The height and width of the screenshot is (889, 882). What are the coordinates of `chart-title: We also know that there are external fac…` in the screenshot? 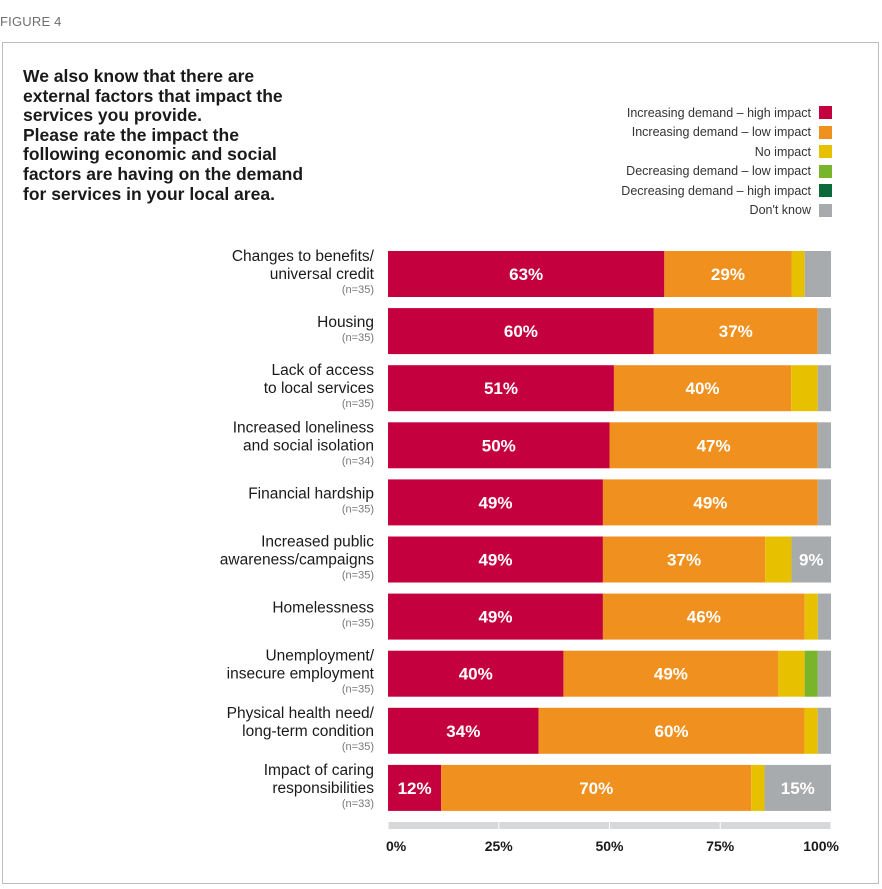 It's located at (193, 135).